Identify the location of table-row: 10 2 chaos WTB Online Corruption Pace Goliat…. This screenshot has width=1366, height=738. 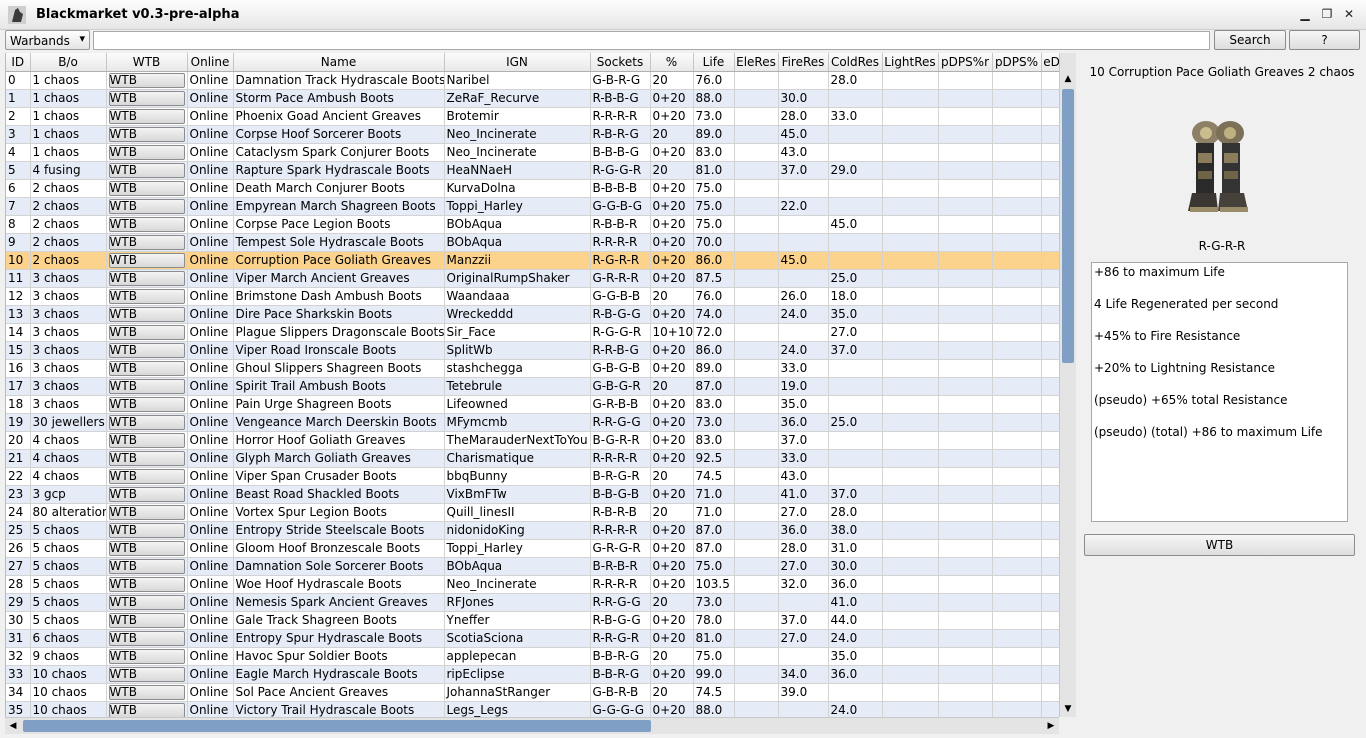
(532, 260).